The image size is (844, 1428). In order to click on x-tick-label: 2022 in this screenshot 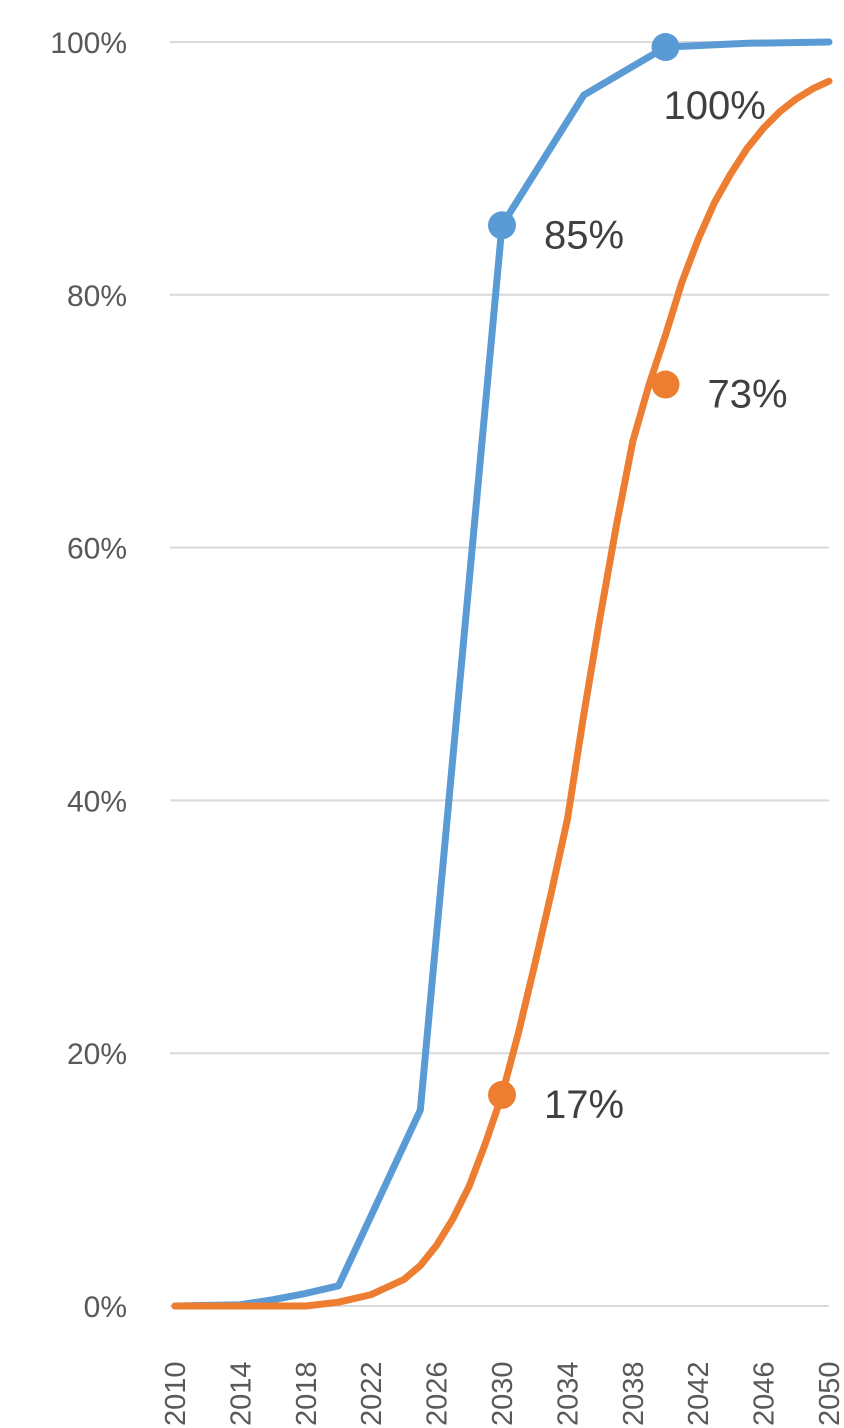, I will do `click(372, 1393)`.